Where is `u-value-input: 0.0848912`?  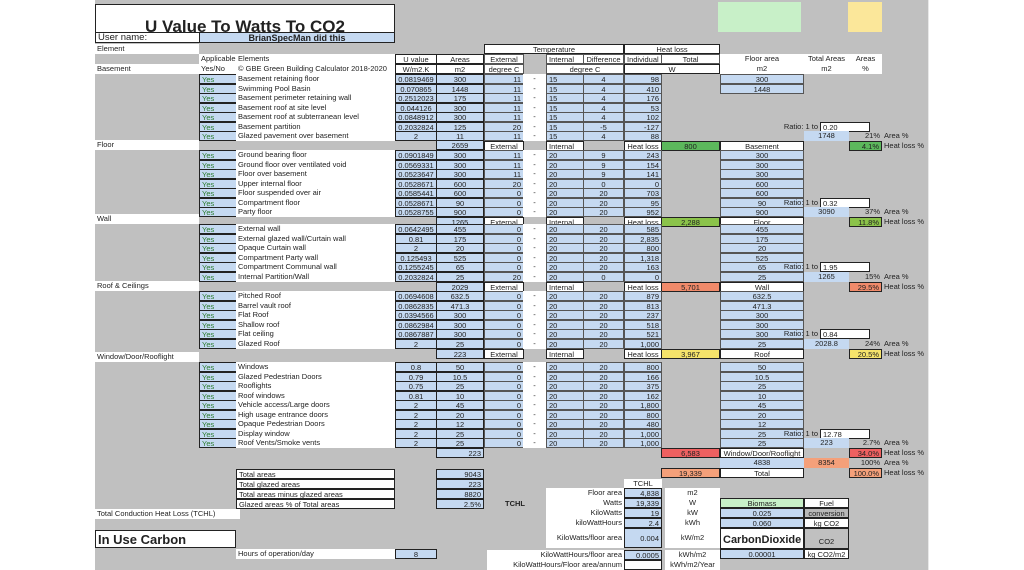 u-value-input: 0.0848912 is located at coordinates (416, 117).